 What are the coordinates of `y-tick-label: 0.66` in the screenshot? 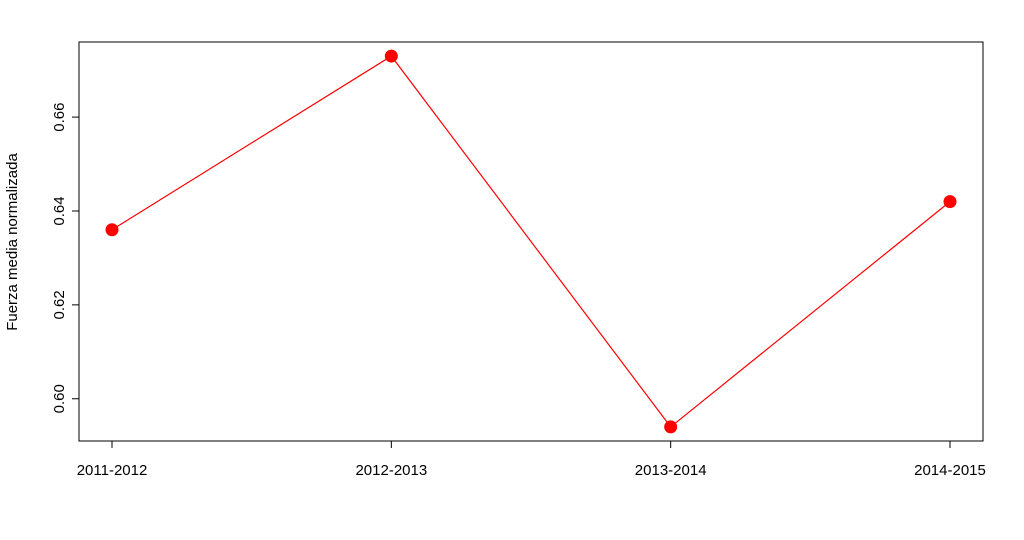 It's located at (59, 117).